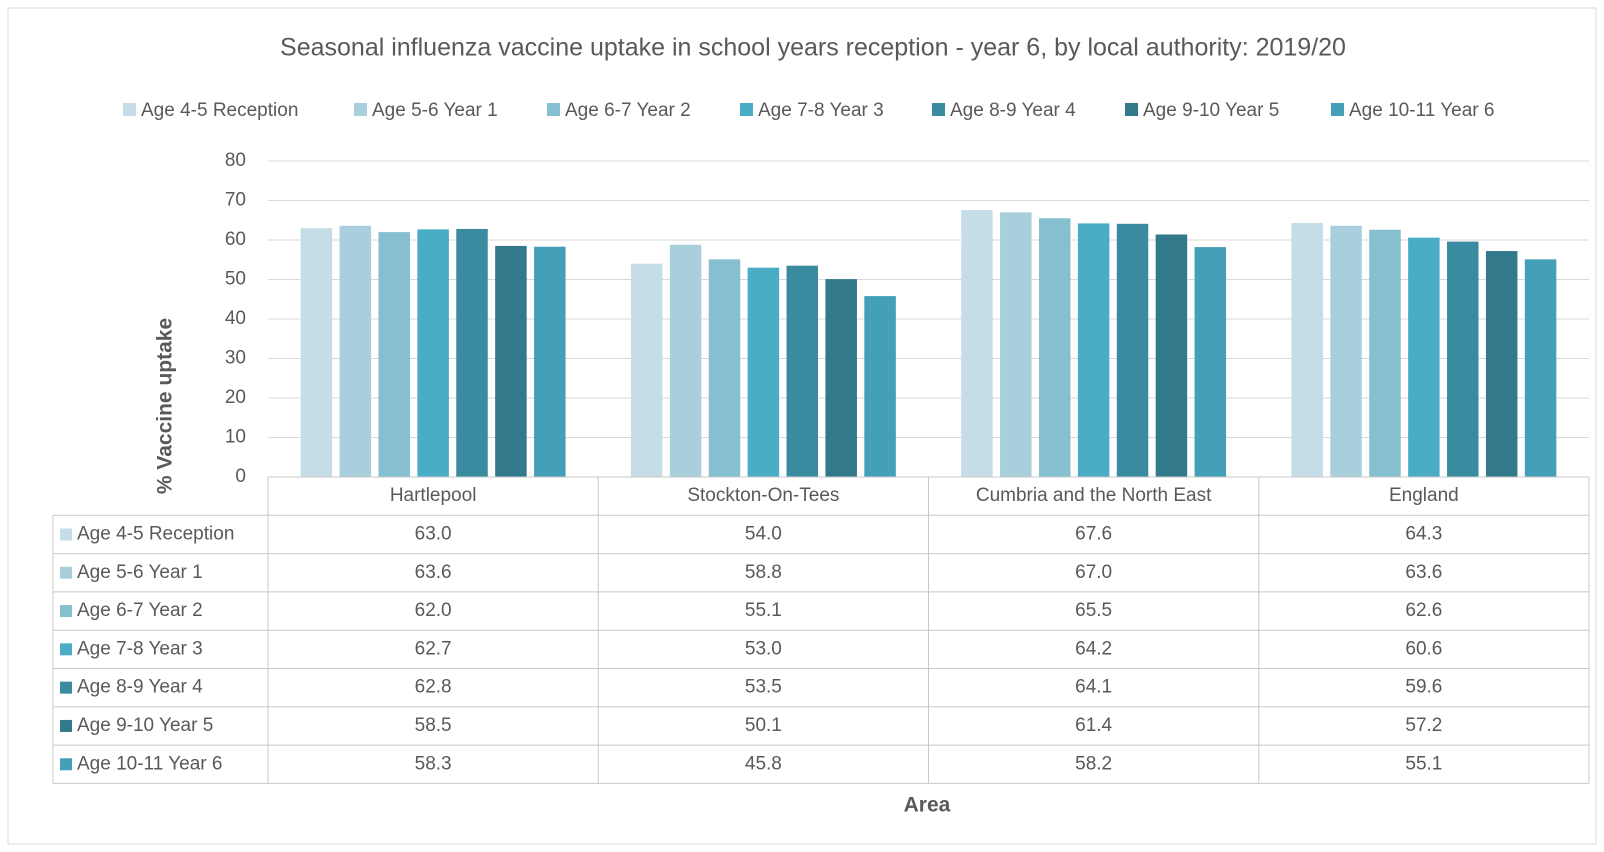  Describe the element at coordinates (140, 610) in the screenshot. I see `table-row-label: Age 6-7 Year 2` at that location.